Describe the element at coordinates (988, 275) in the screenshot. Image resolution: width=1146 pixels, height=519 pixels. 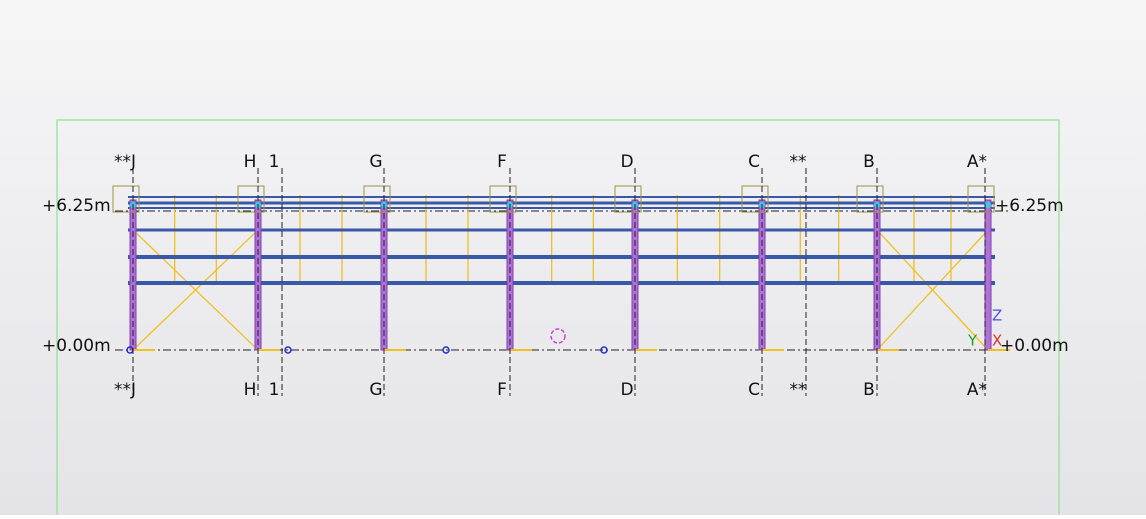
I see `column` at that location.